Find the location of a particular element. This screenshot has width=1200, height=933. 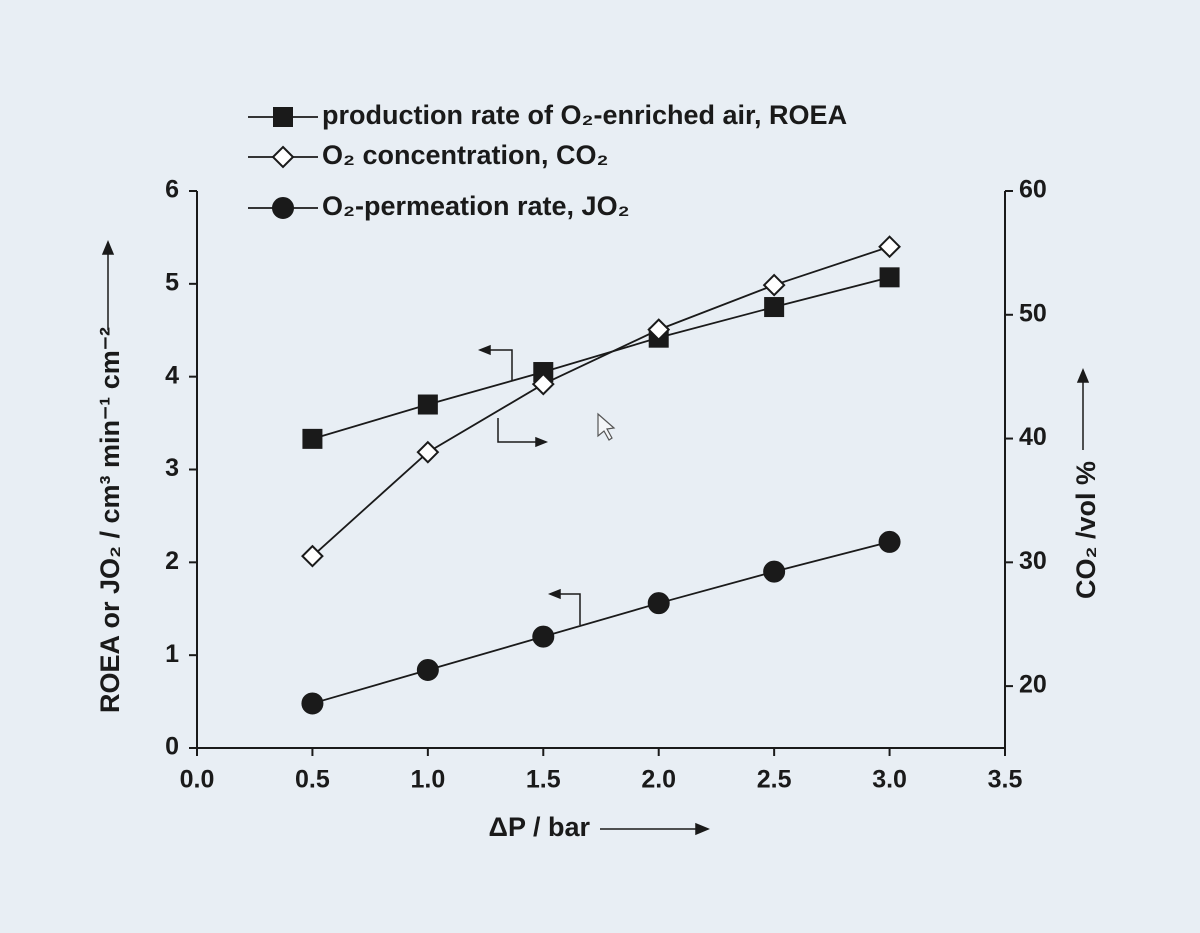

y-tick-label: 1 is located at coordinates (172, 654).